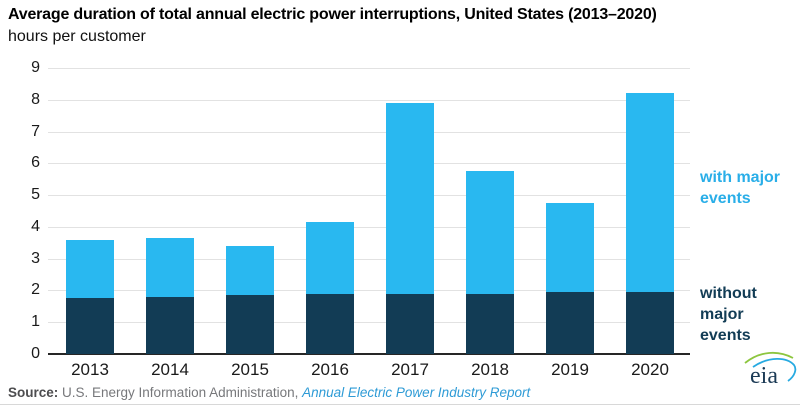  Describe the element at coordinates (369, 164) in the screenshot. I see `gridline-y6` at that location.